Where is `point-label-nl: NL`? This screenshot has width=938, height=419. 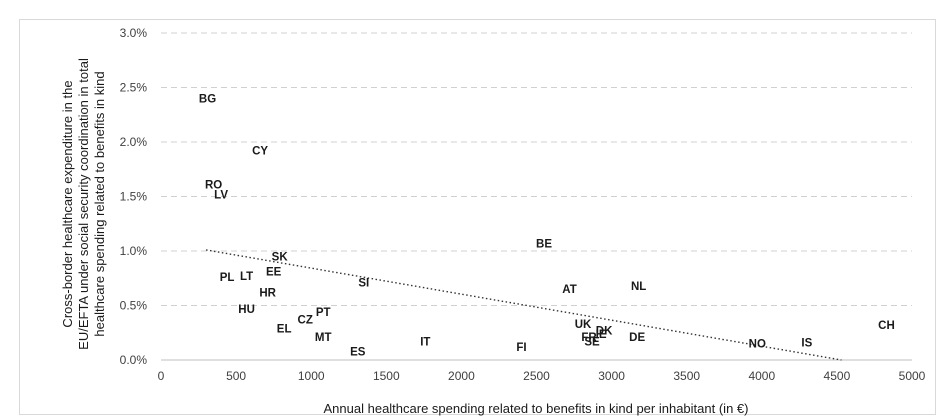 point-label-nl: NL is located at coordinates (638, 287).